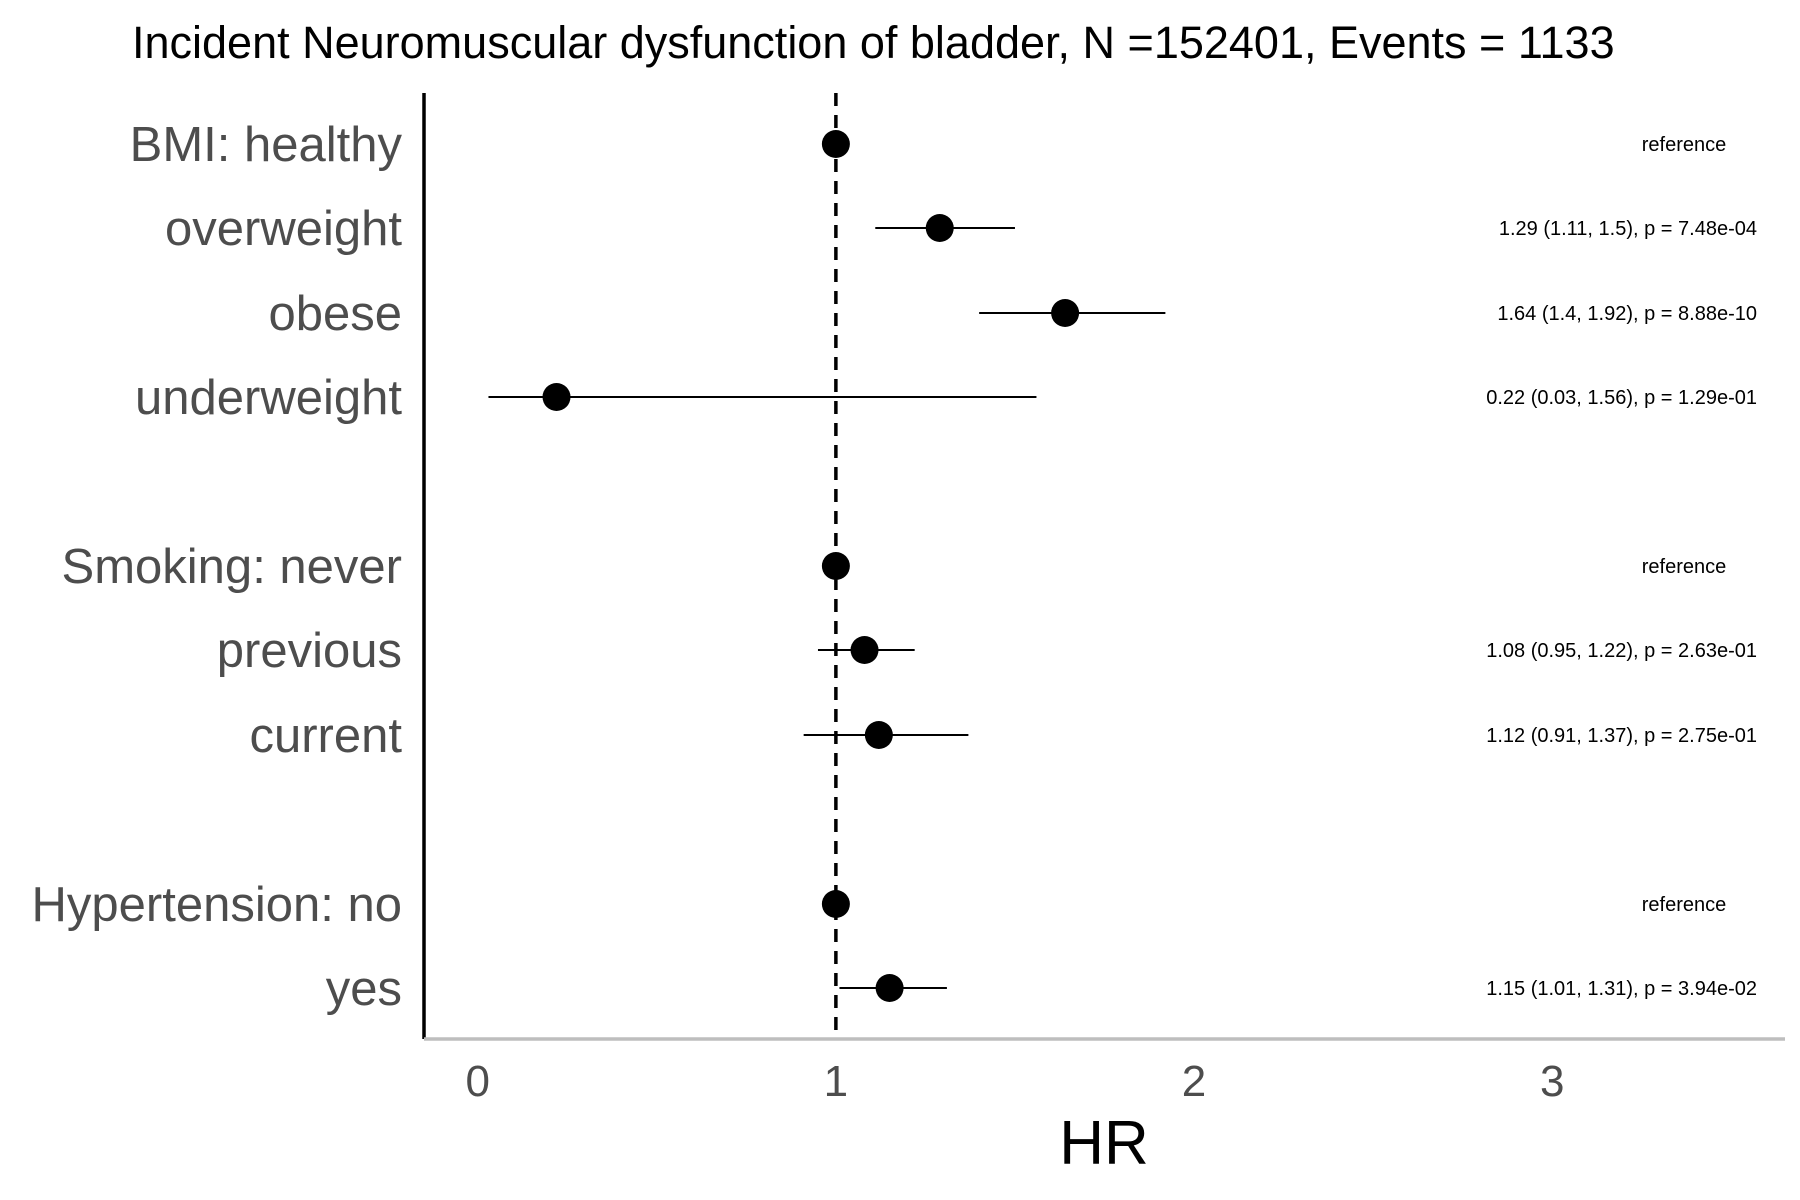 This screenshot has width=1800, height=1200. I want to click on row-label: previous, so click(309, 651).